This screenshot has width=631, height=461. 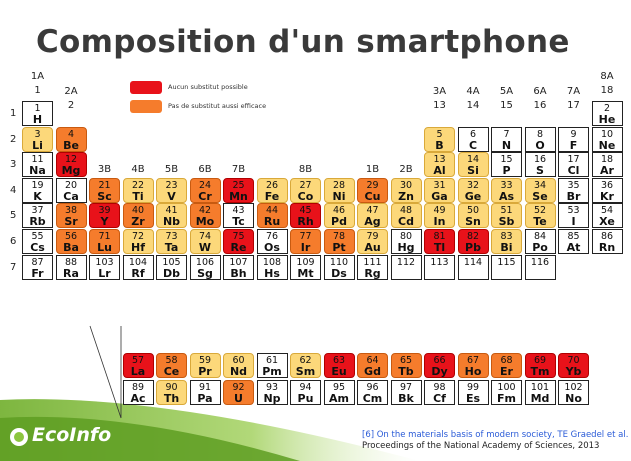 What do you see at coordinates (171, 211) in the screenshot?
I see `atomic-number: 41` at bounding box center [171, 211].